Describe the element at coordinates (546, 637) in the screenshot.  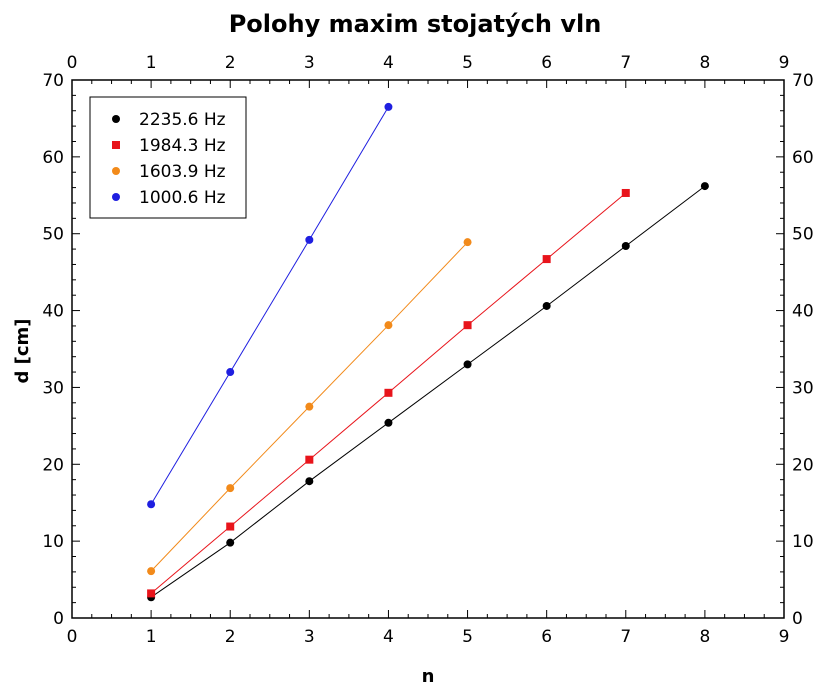
I see `x-tick-label-bottom: 6` at that location.